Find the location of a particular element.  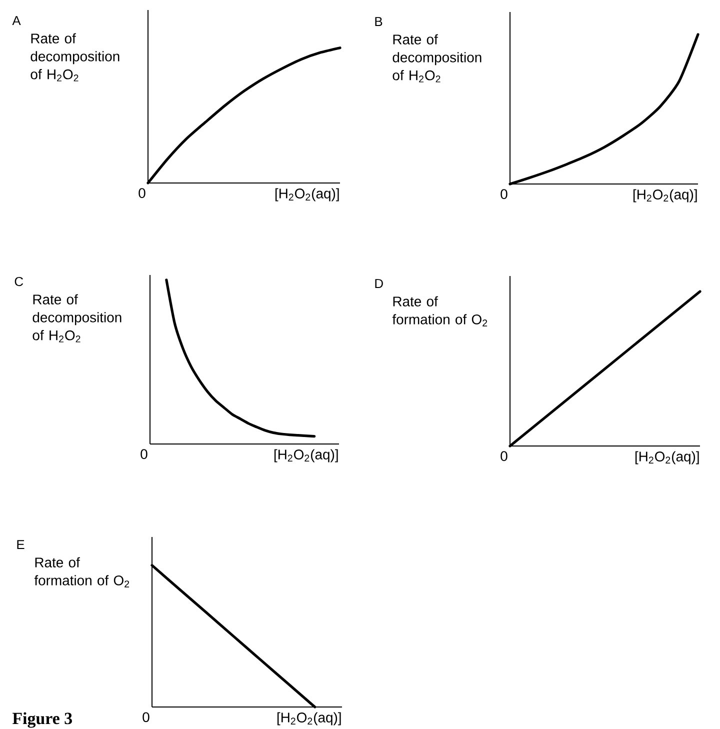

caption: Figure 3 is located at coordinates (42, 720).